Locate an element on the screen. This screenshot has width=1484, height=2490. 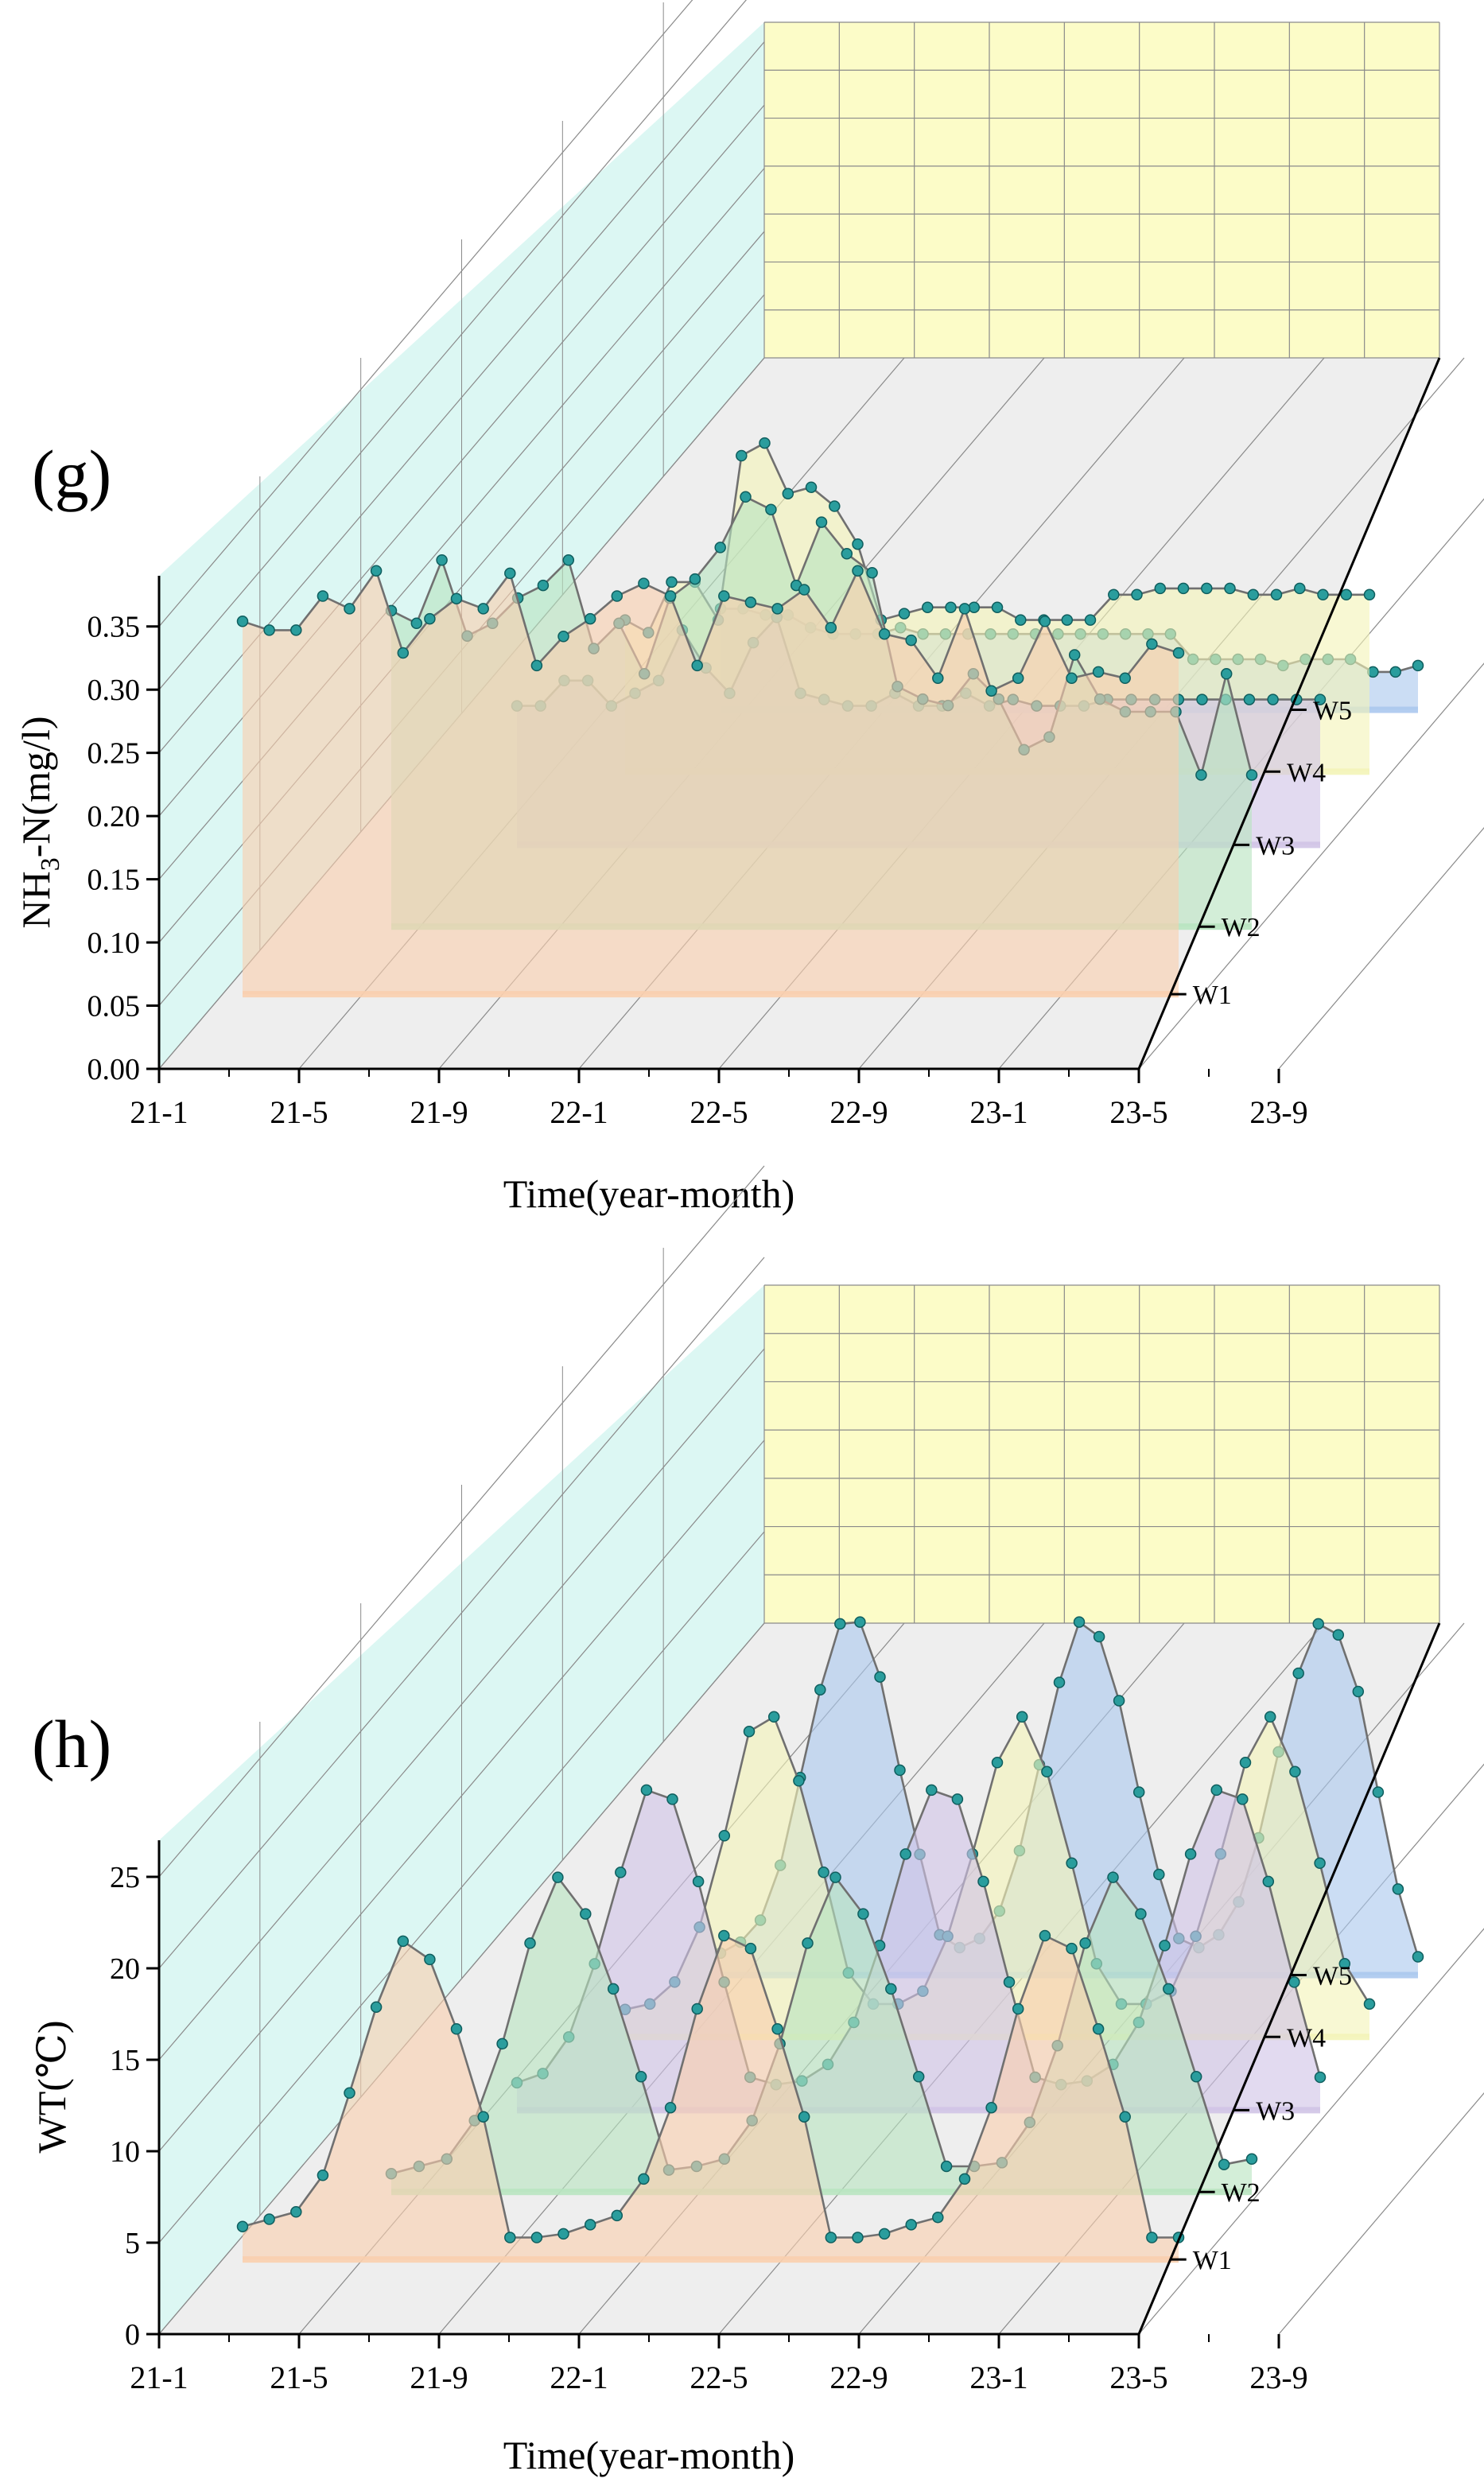
chart-g-x-axis-title: Time(year-month) is located at coordinates (649, 1193).